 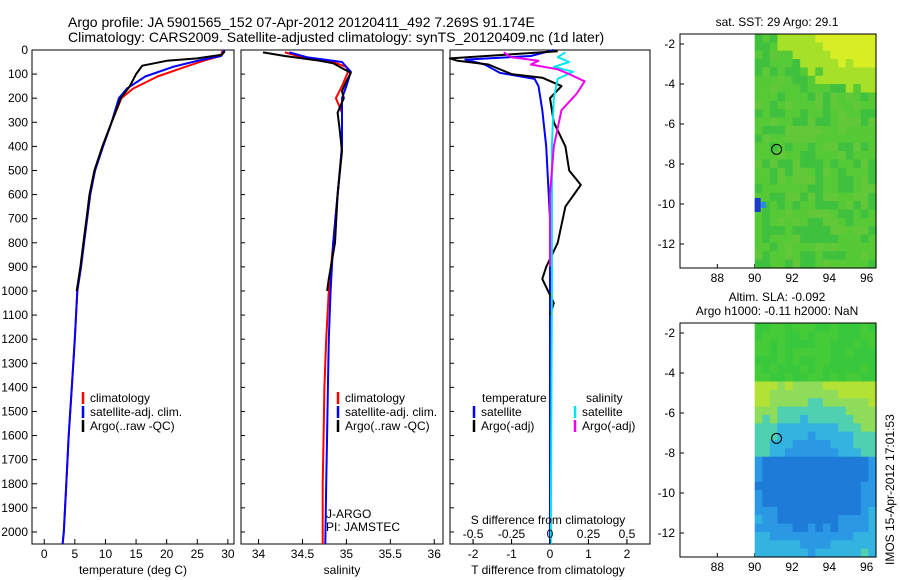 What do you see at coordinates (777, 22) in the screenshot?
I see `sst-map-title: sat. SST: 29 Argo: 29.1` at bounding box center [777, 22].